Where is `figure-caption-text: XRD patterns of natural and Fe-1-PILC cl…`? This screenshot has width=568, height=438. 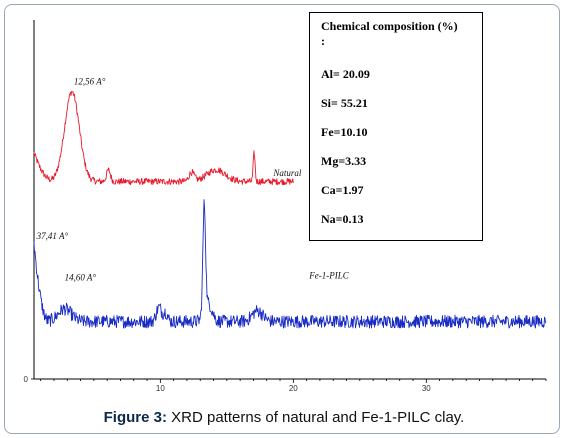 figure-caption-text: XRD patterns of natural and Fe-1-PILC cl… is located at coordinates (315, 417).